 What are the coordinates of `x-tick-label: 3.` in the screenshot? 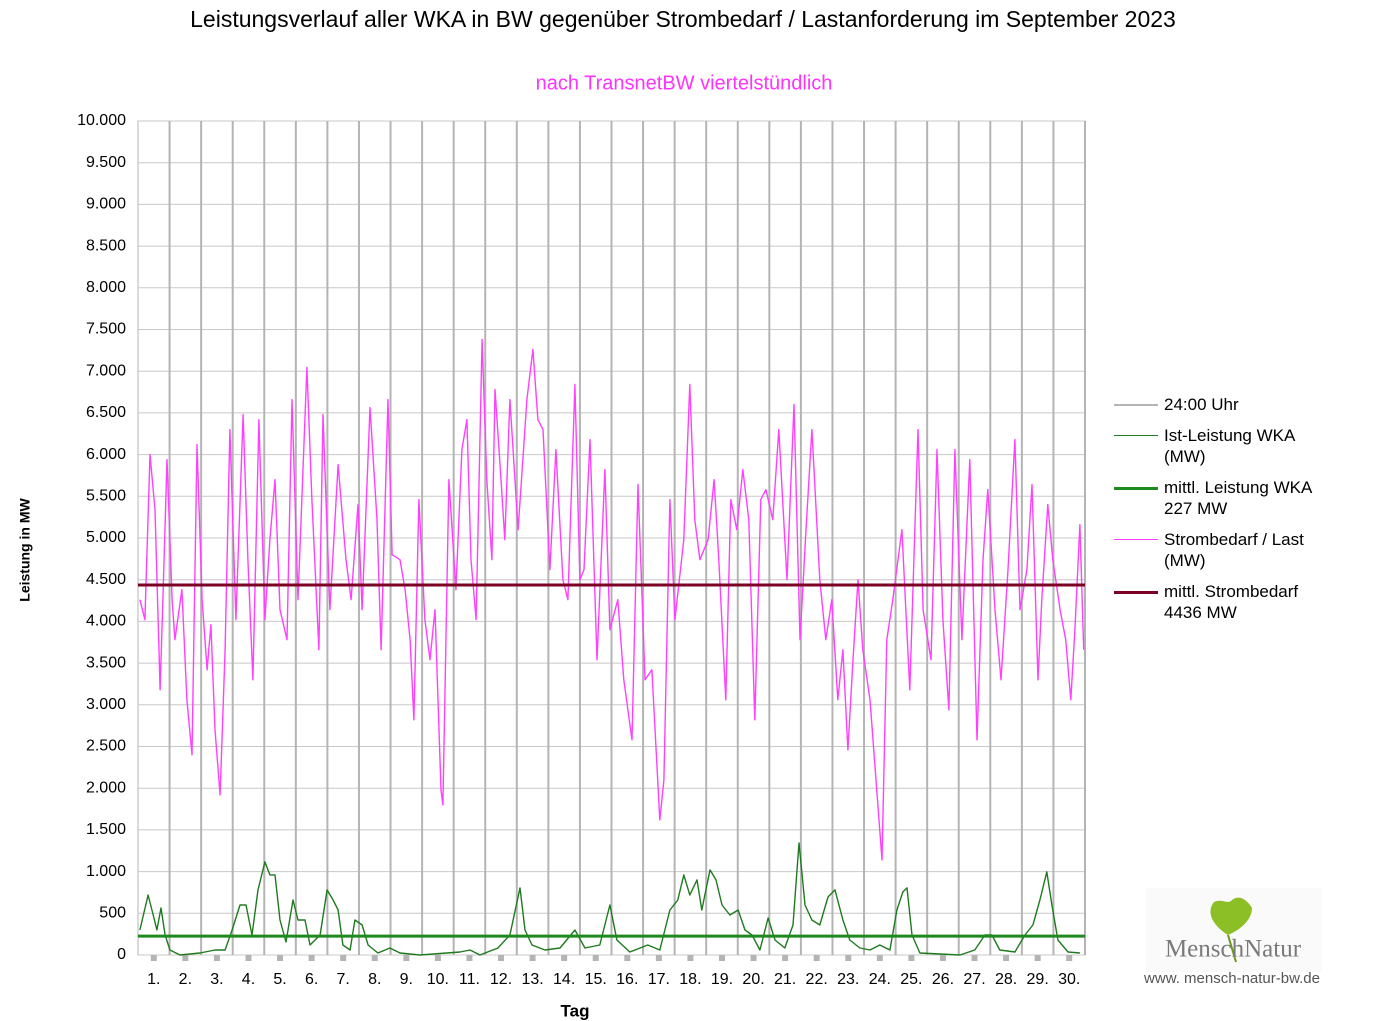 It's located at (216, 979).